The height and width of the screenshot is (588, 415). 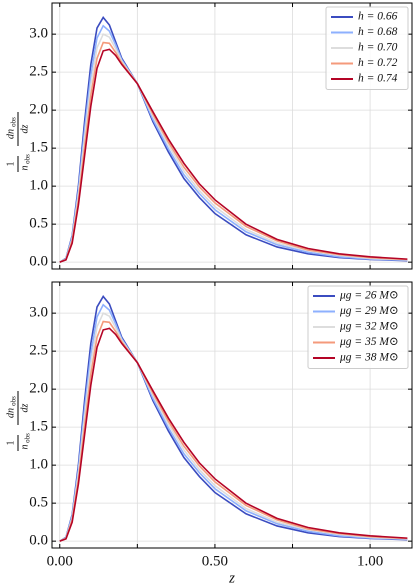 I want to click on x-tick-label: 0.50, so click(x=215, y=561).